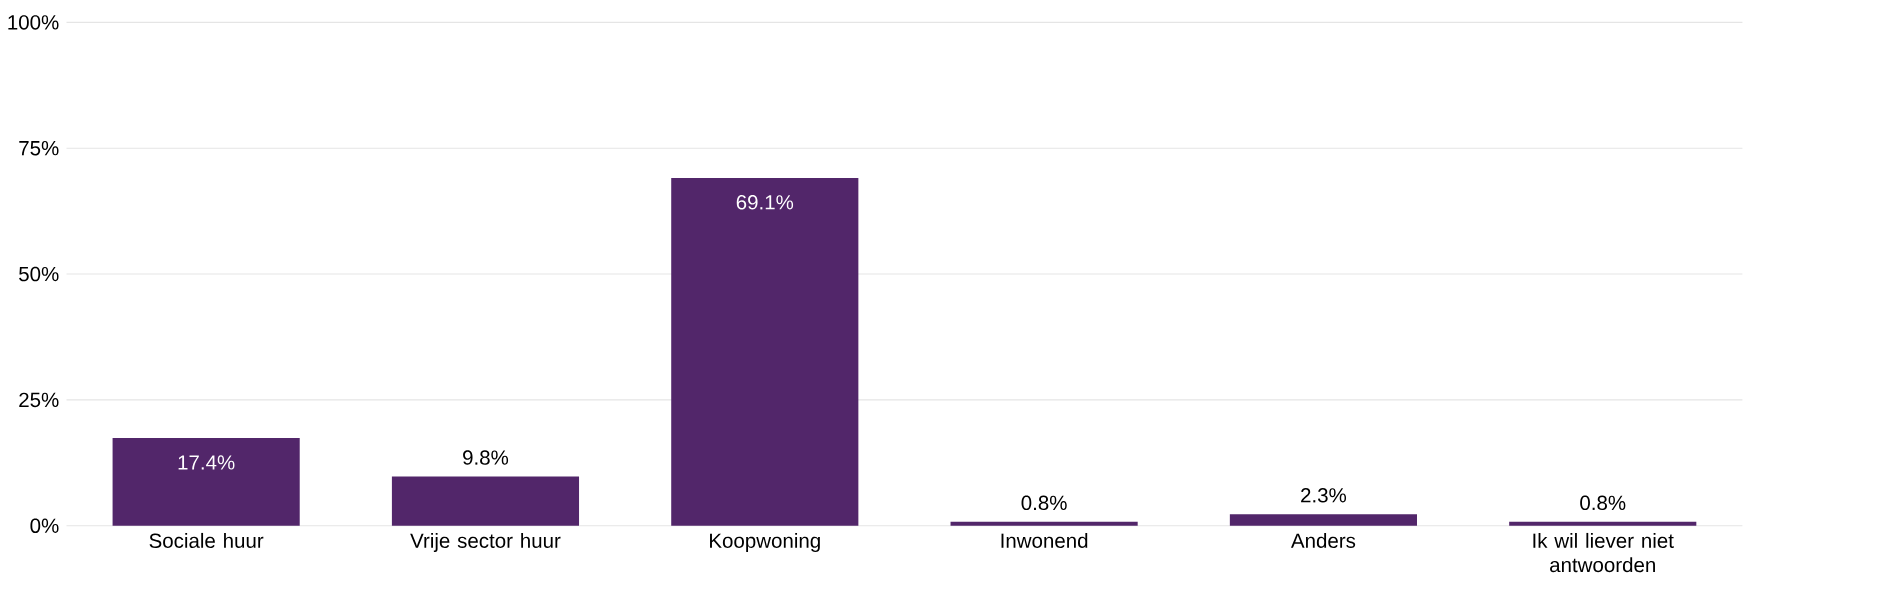 The width and height of the screenshot is (1883, 604). I want to click on data-label: 69.1%, so click(765, 202).